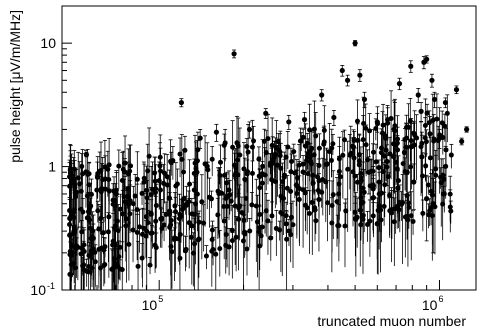 Image resolution: width=479 pixels, height=329 pixels. Describe the element at coordinates (52, 167) in the screenshot. I see `y-tick-label: 1` at that location.